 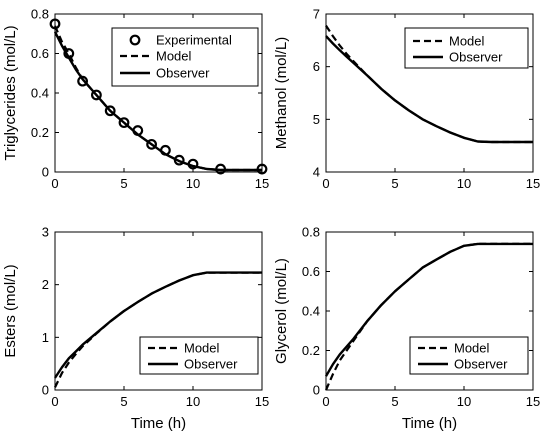 I want to click on y-tick-label: 7, so click(x=316, y=14).